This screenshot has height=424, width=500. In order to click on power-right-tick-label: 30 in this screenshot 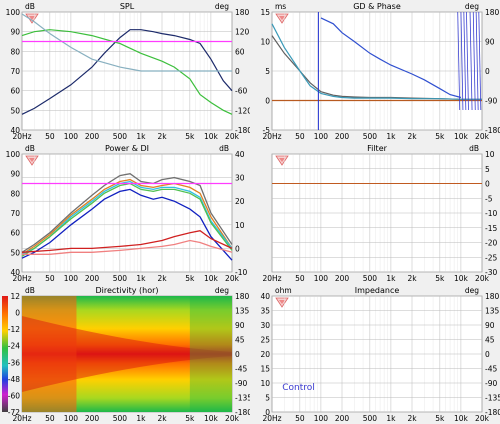, I will do `click(240, 178)`.